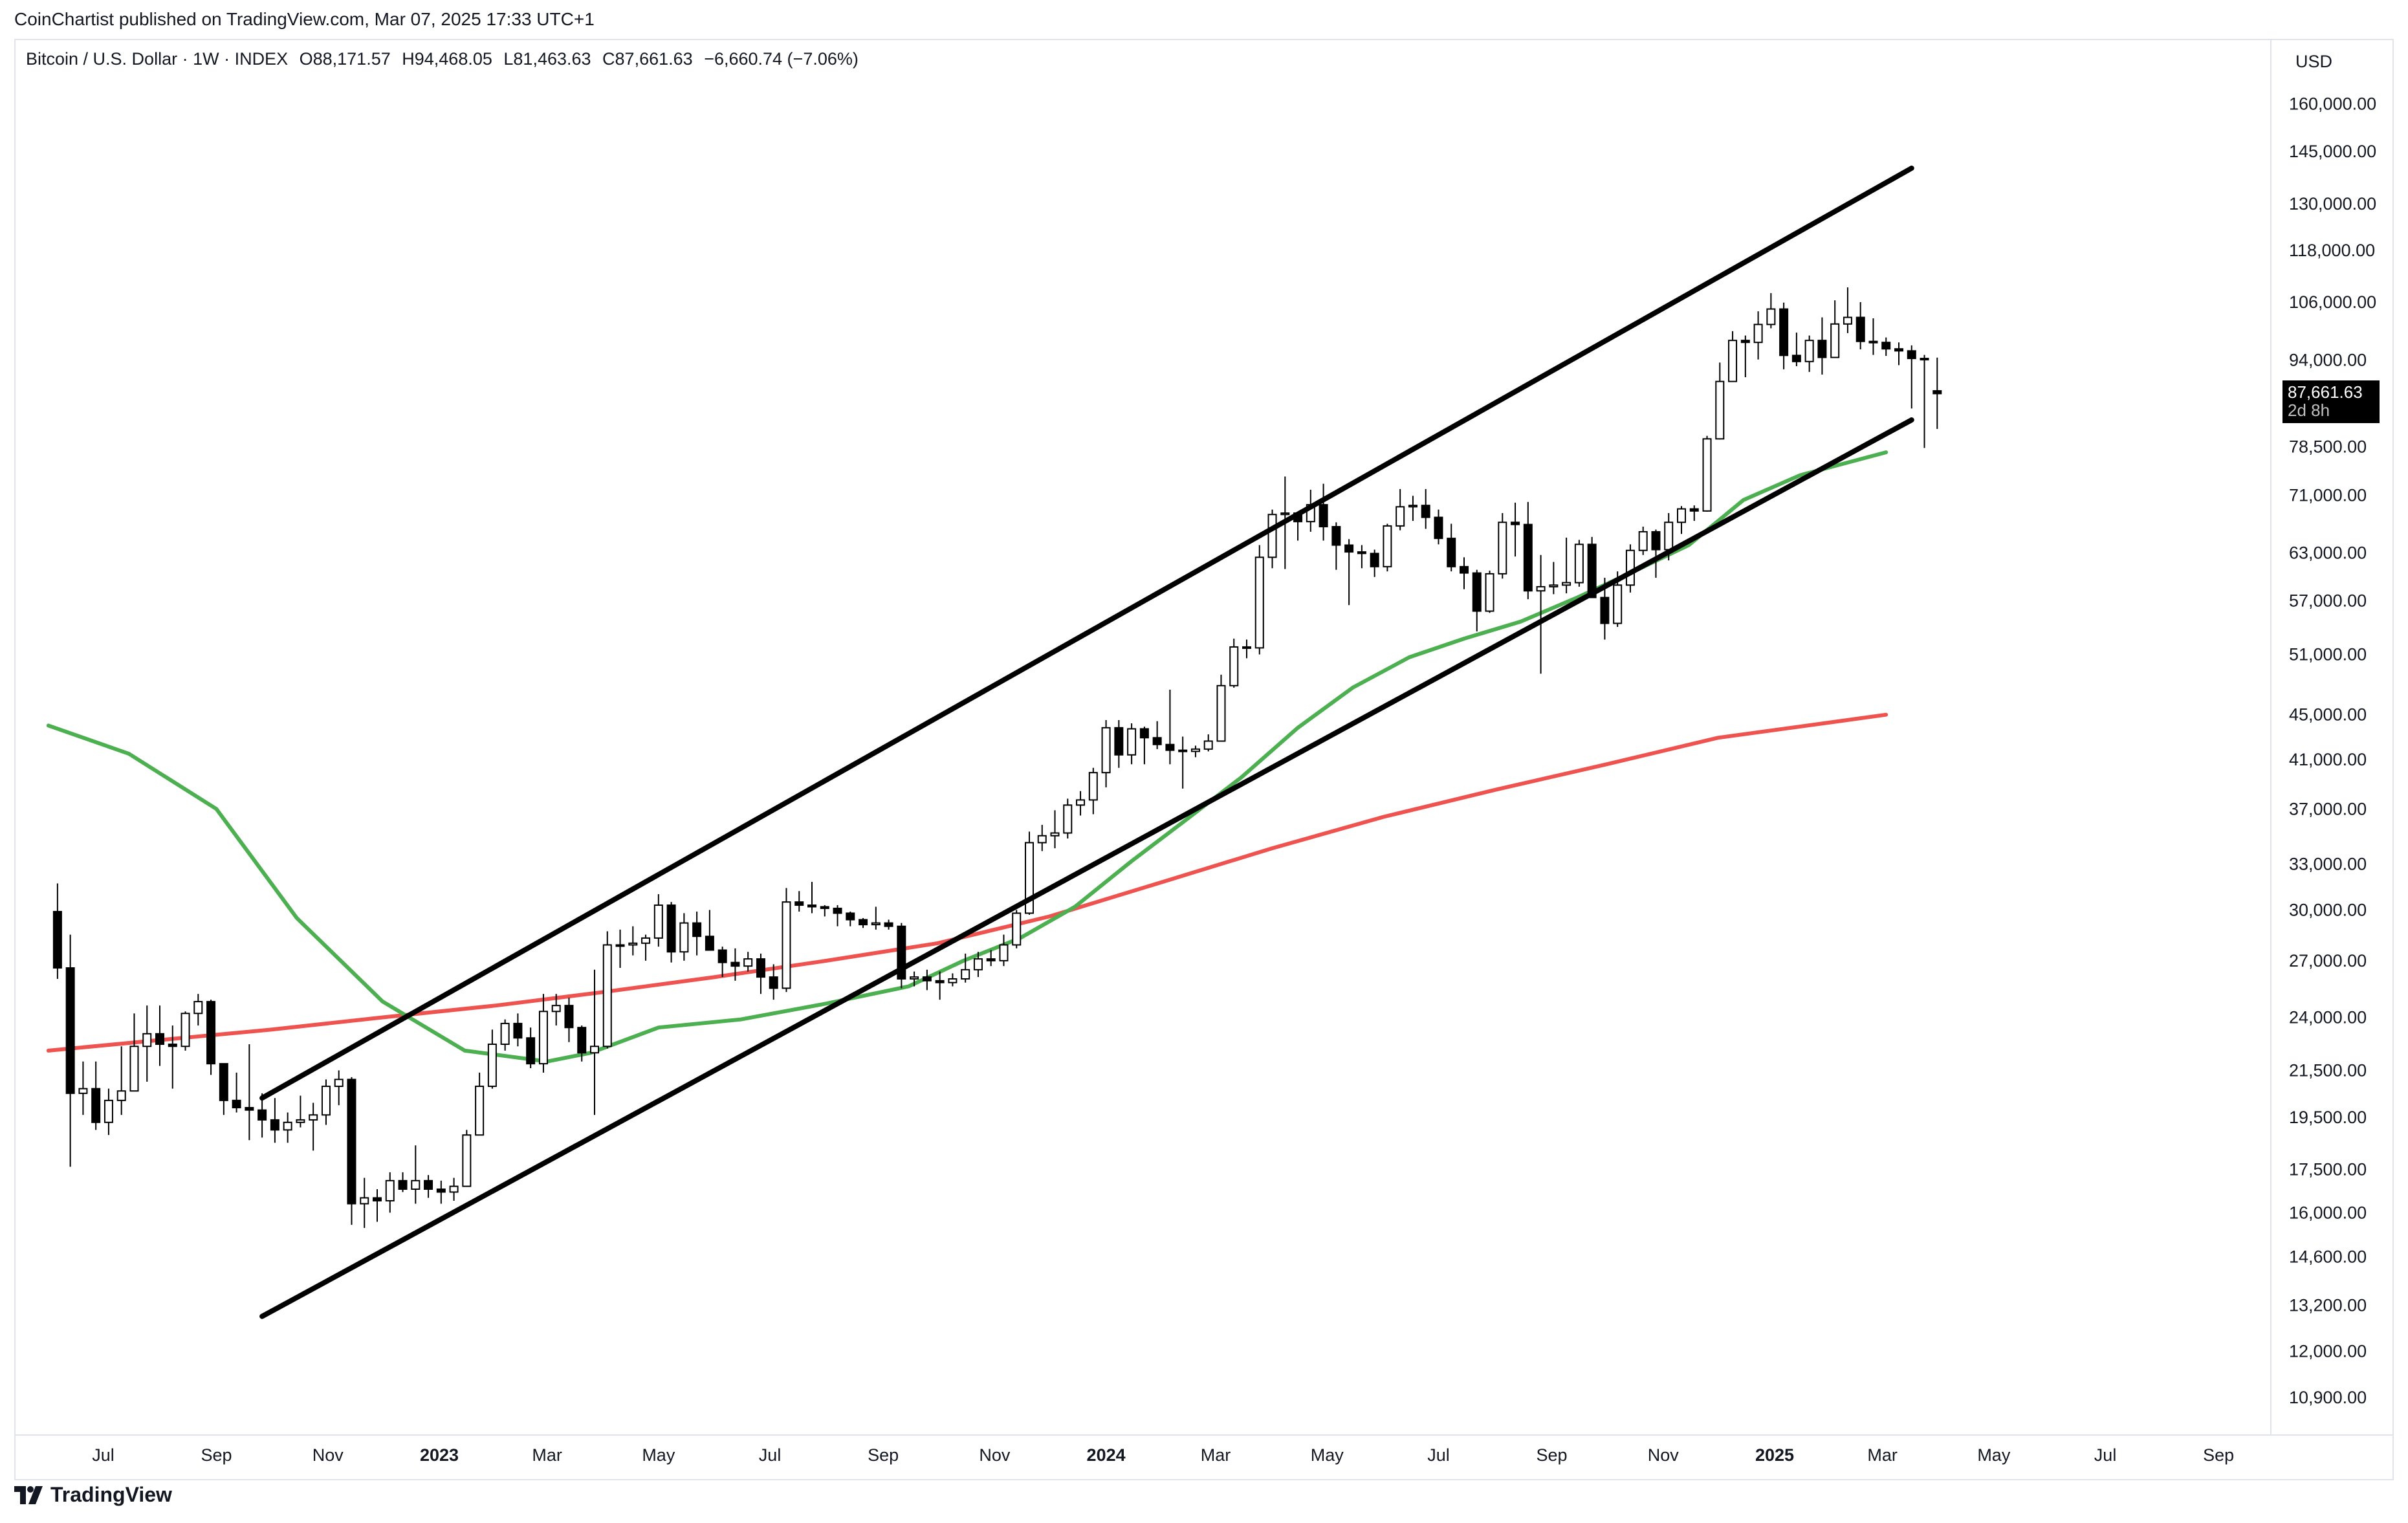 The height and width of the screenshot is (1523, 2408). I want to click on price-tick-label: 78,500.00, so click(2328, 447).